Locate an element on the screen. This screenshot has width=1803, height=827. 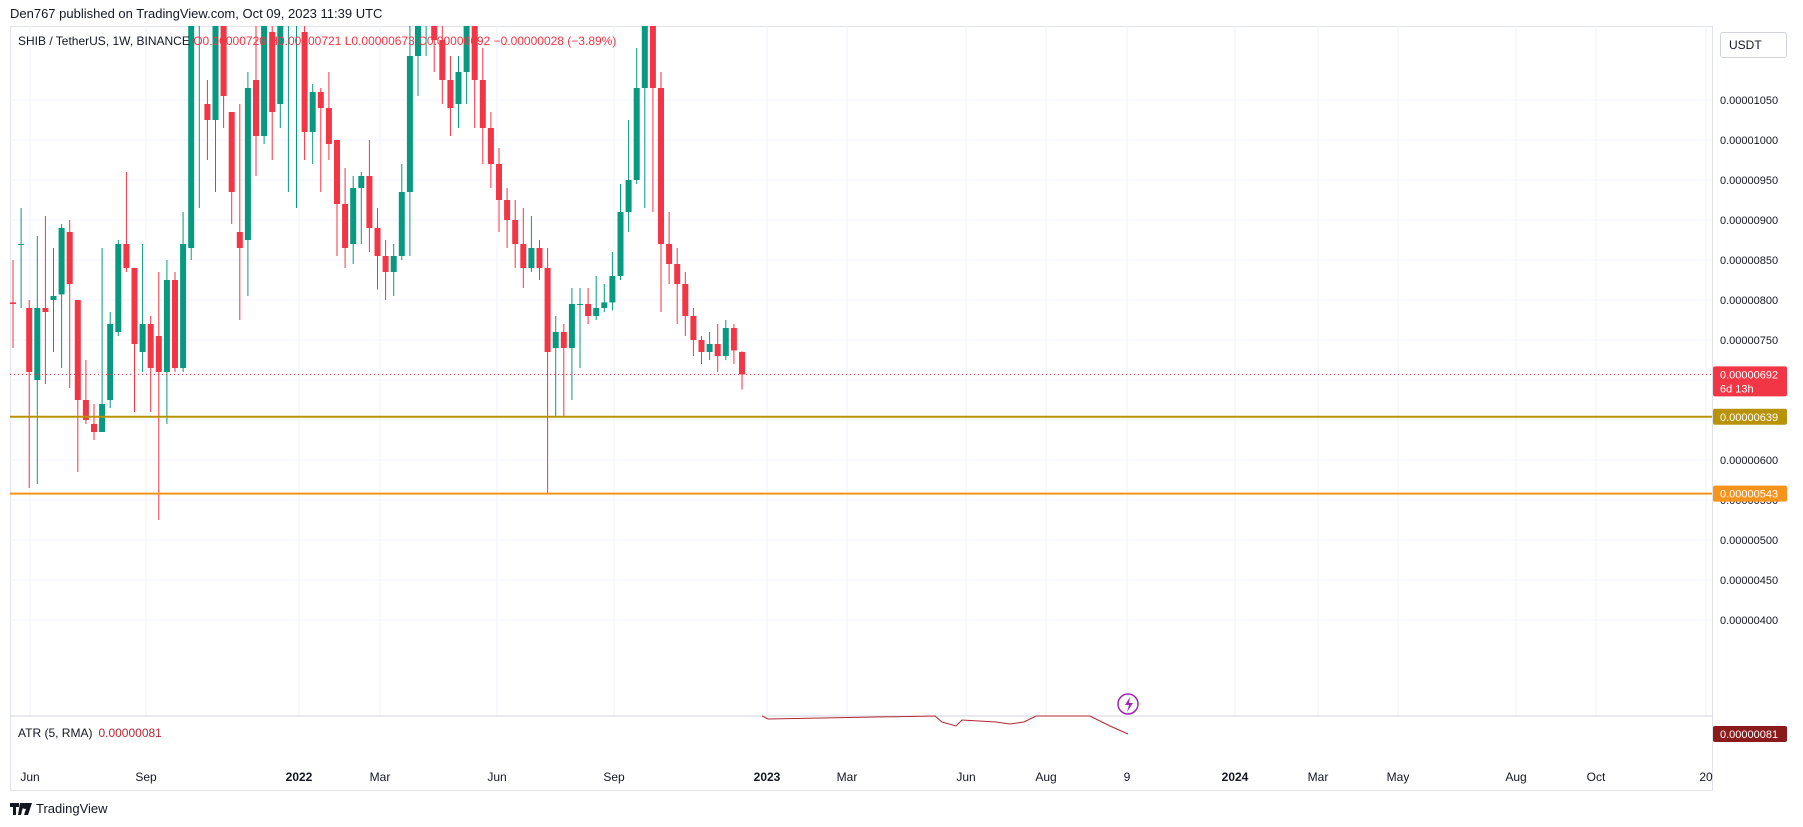
symbol-title: SHIB / TetherUS, 1W, BINANCE is located at coordinates (104, 41).